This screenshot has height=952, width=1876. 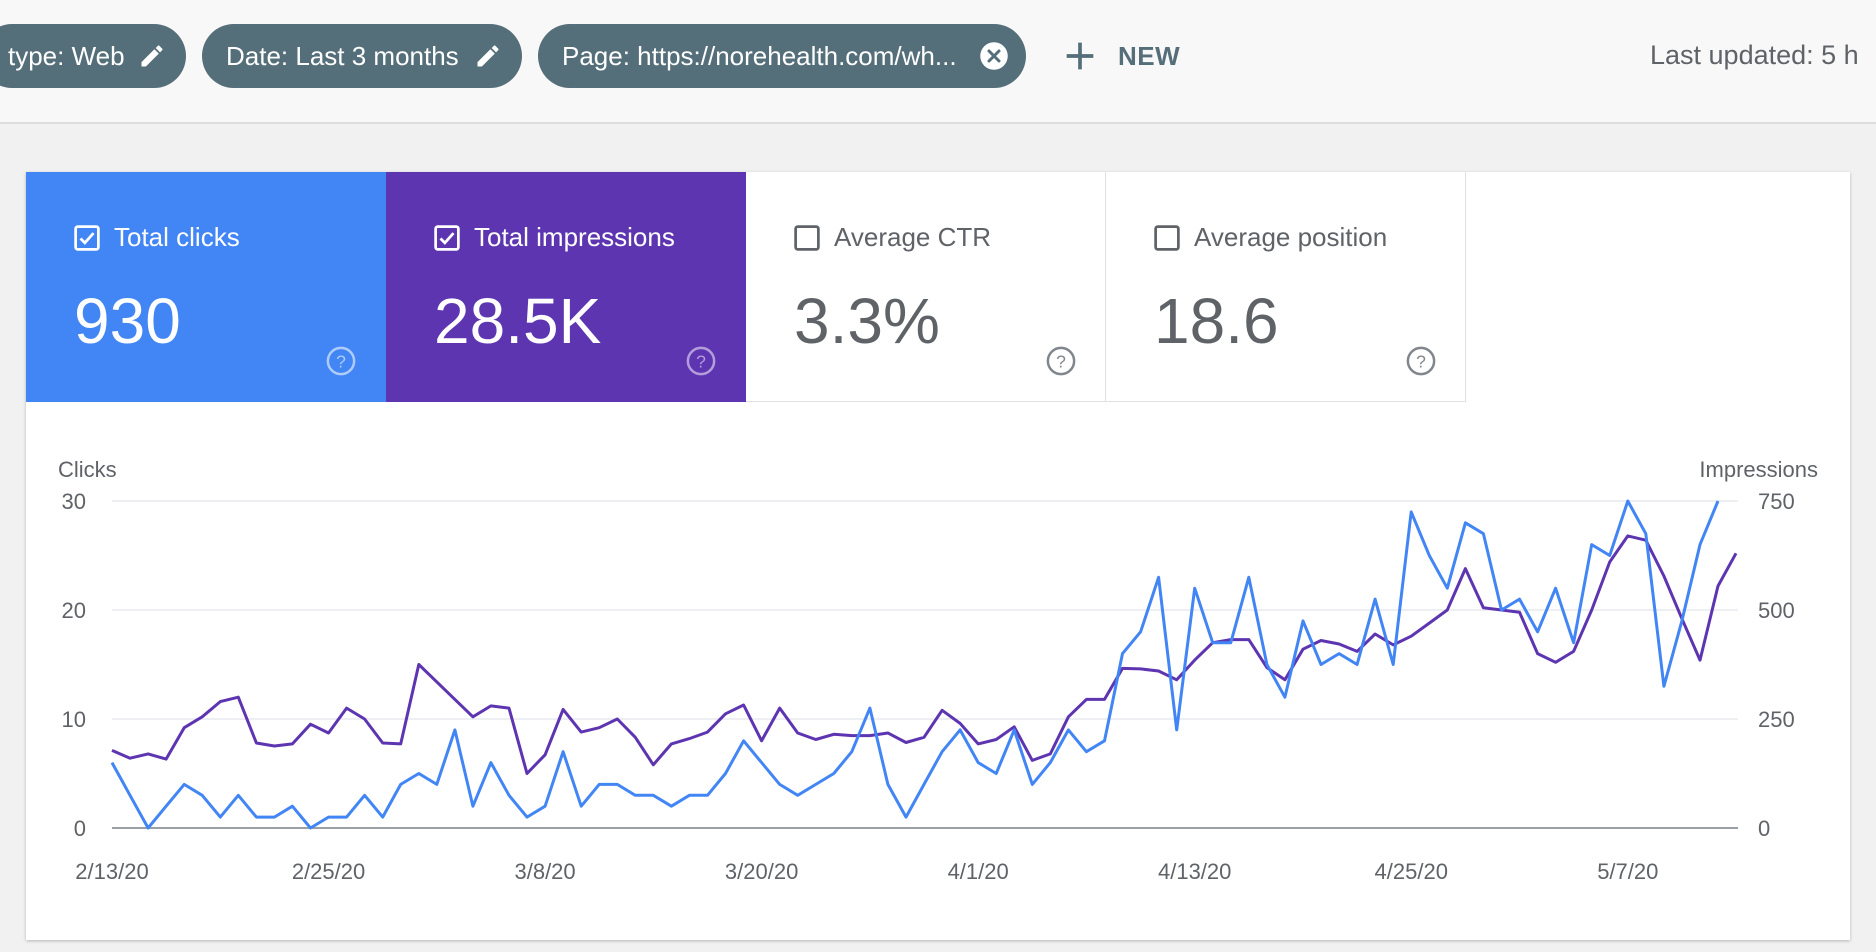 What do you see at coordinates (177, 237) in the screenshot?
I see `metric-label: Total clicks` at bounding box center [177, 237].